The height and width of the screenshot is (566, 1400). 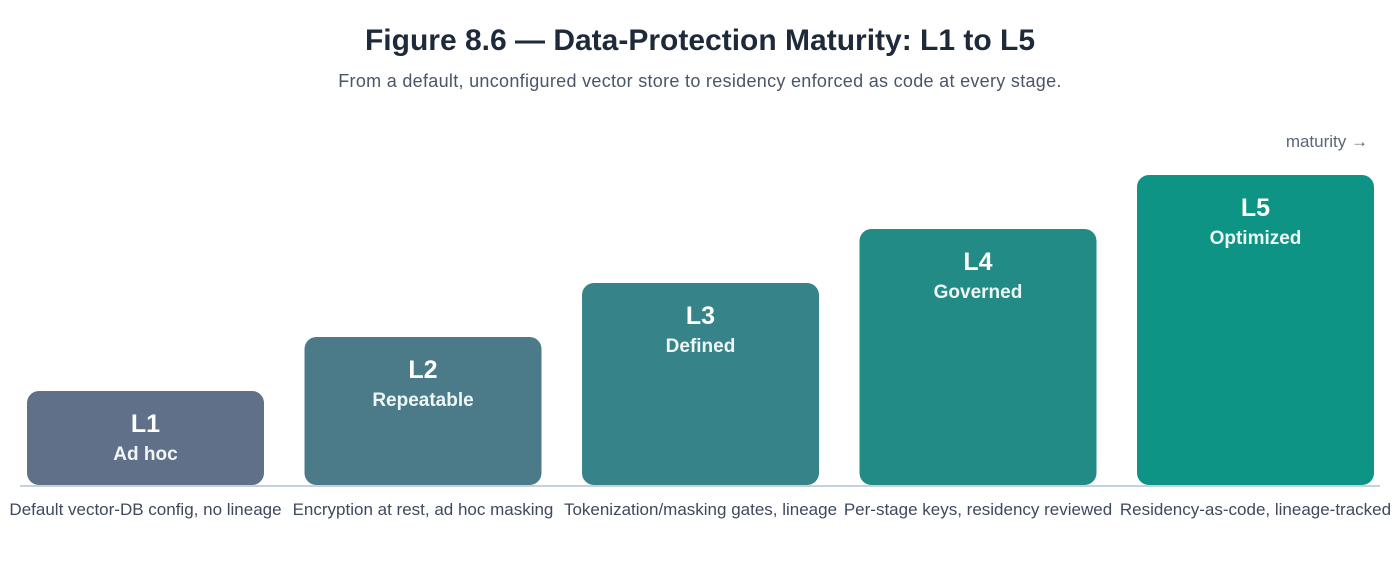 What do you see at coordinates (978, 292) in the screenshot?
I see `bar-maturity-name: Governed` at bounding box center [978, 292].